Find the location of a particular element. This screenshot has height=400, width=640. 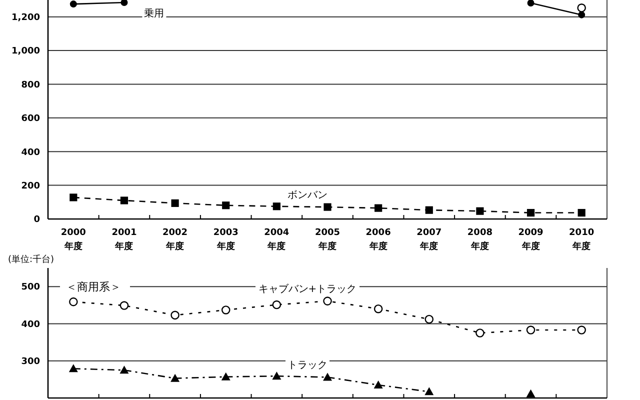

series-label: 乗用 is located at coordinates (154, 14).